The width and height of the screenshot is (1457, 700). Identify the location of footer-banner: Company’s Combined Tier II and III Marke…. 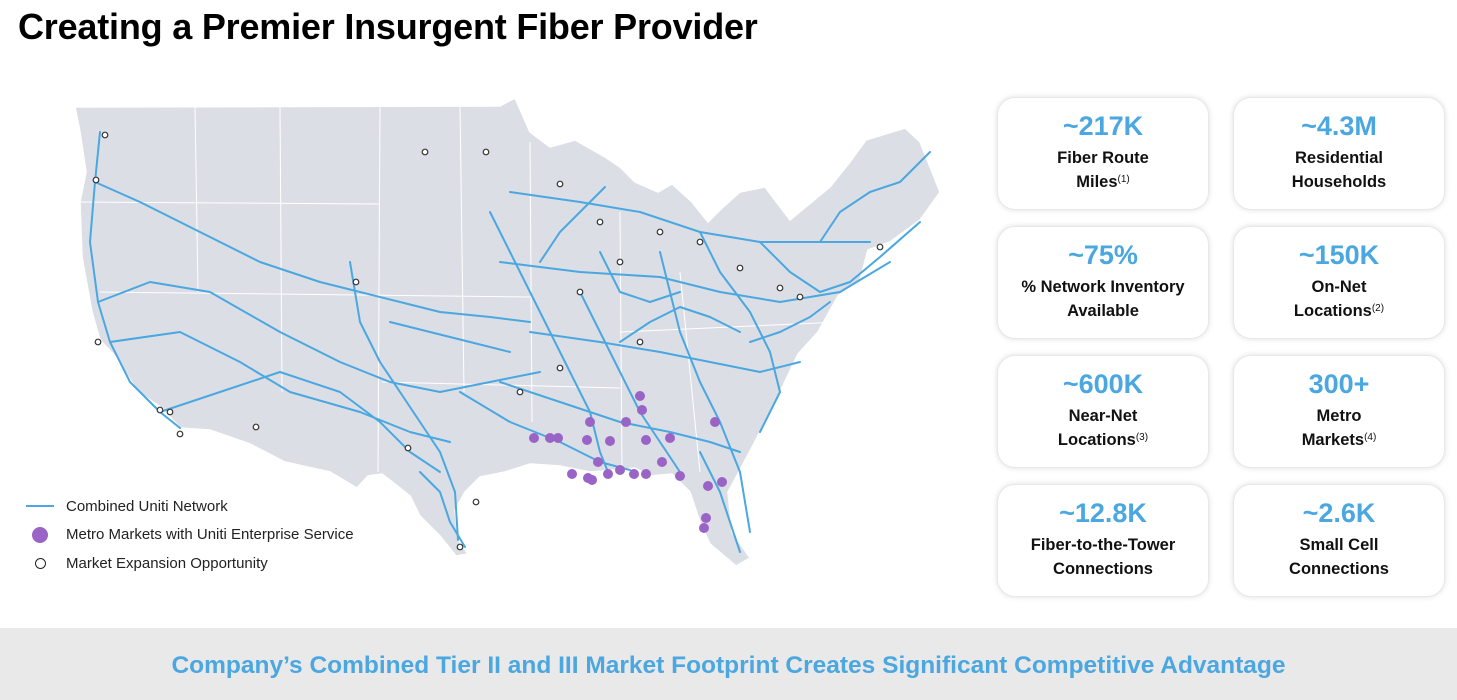
(728, 664).